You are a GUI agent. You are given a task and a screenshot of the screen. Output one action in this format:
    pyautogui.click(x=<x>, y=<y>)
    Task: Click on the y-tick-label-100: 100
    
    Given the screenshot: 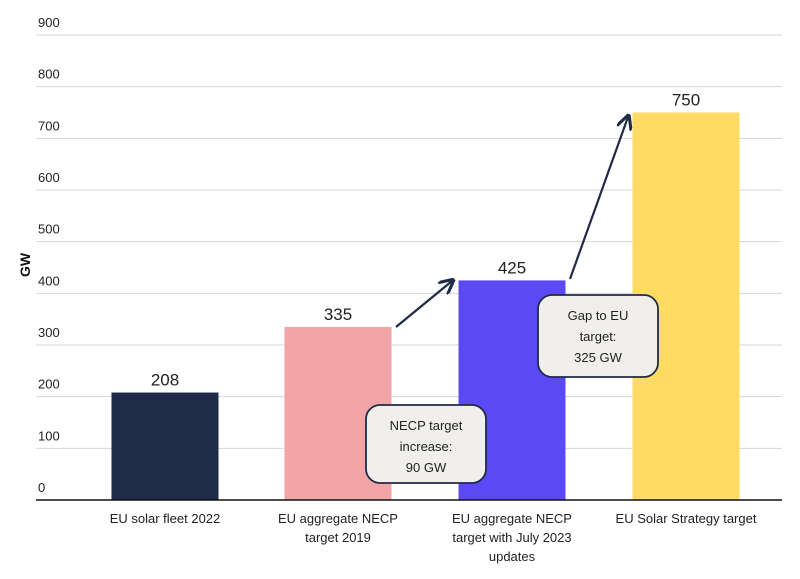 What is the action you would take?
    pyautogui.click(x=49, y=435)
    